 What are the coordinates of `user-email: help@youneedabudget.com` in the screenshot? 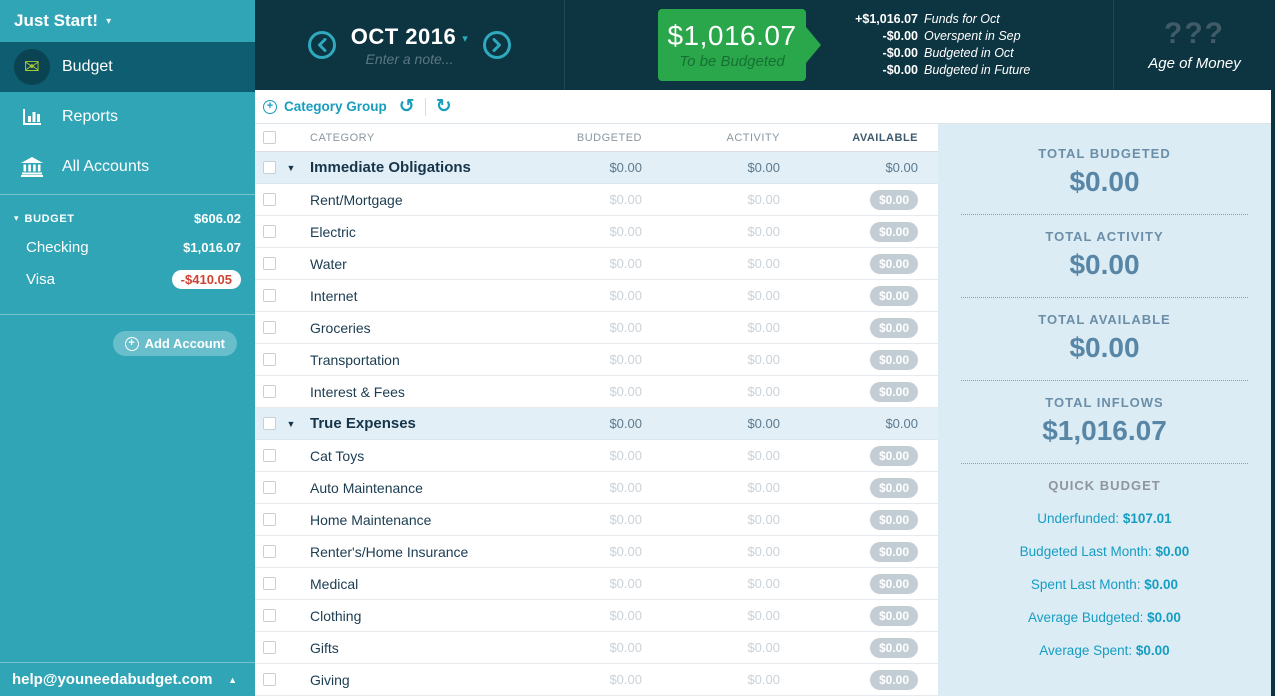 It's located at (112, 679).